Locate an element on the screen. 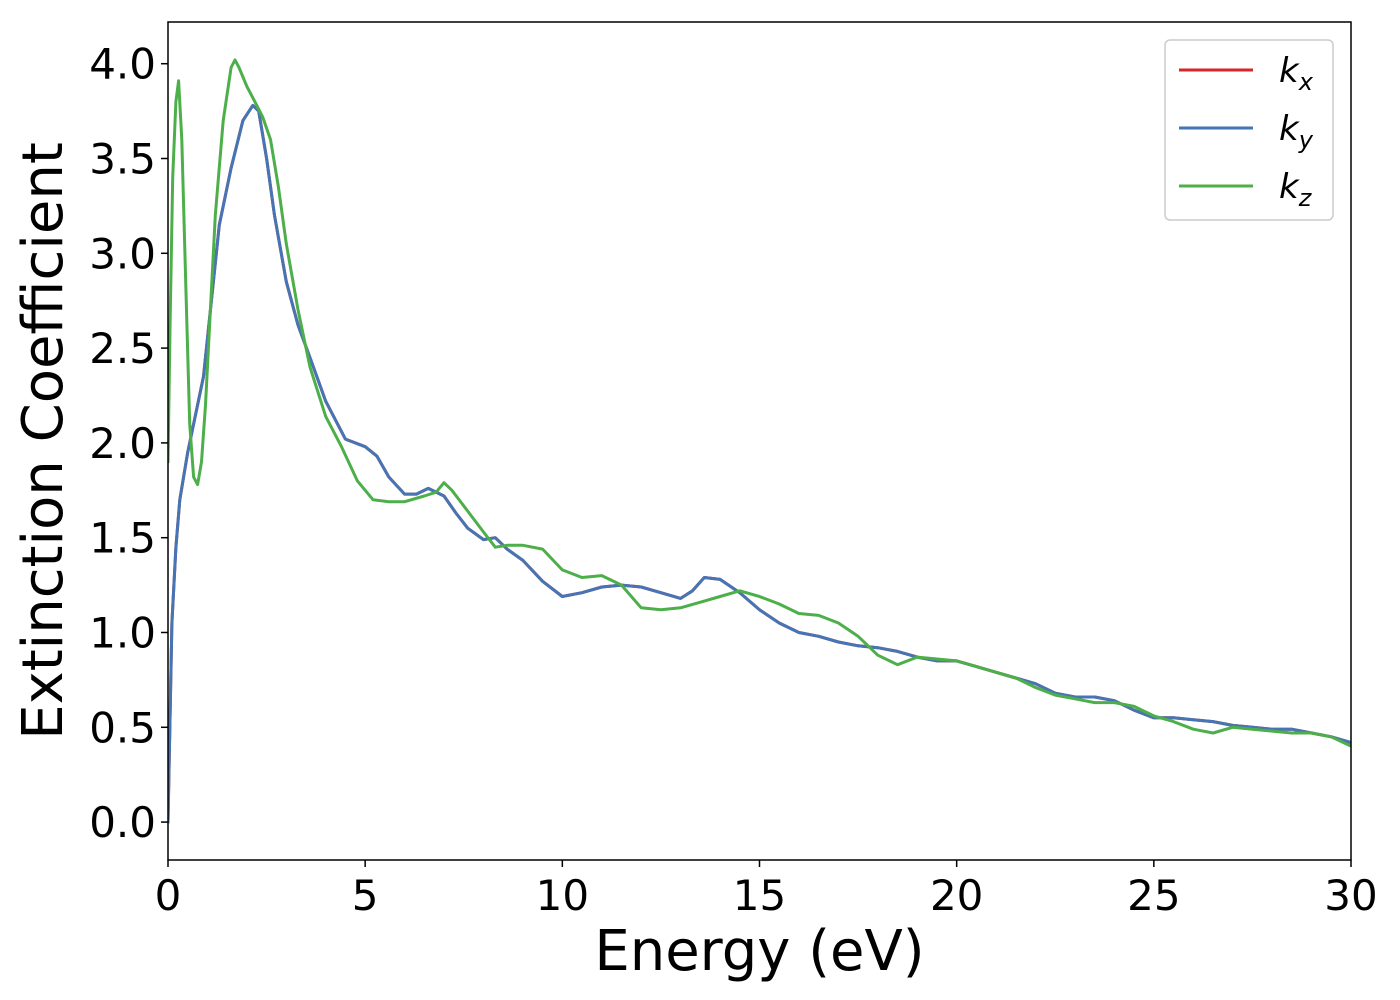  x-axis-label: Energy (eV) is located at coordinates (759, 951).